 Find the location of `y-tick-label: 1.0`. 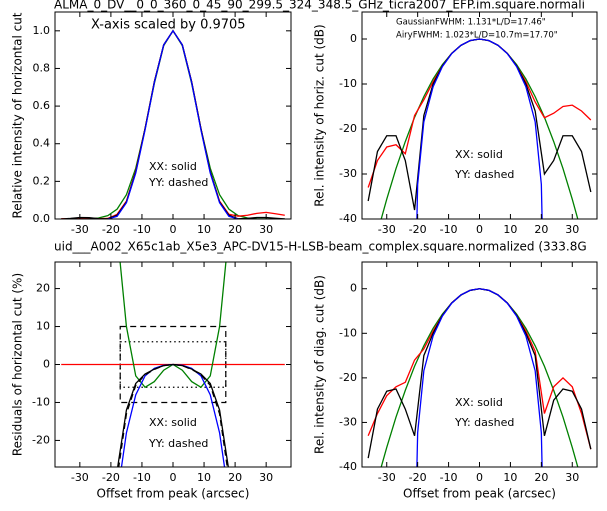

y-tick-label: 1.0 is located at coordinates (42, 30).